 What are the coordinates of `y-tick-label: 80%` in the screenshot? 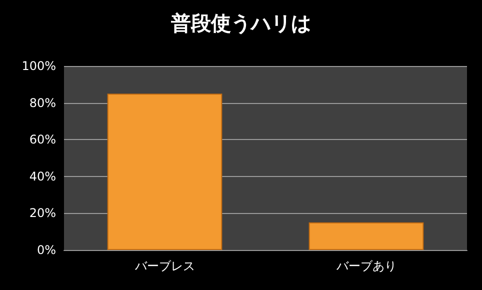 It's located at (42, 103).